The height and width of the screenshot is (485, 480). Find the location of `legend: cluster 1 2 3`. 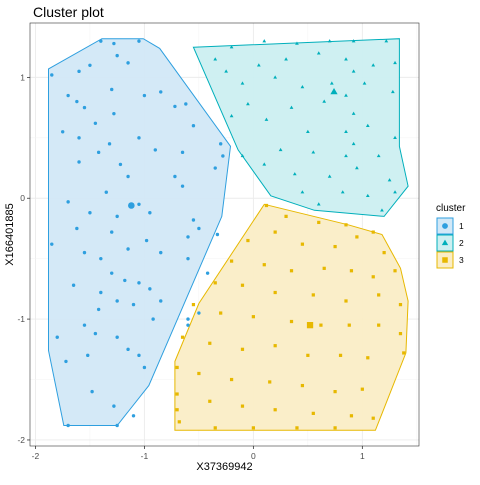

legend: cluster 1 2 3 is located at coordinates (451, 236).